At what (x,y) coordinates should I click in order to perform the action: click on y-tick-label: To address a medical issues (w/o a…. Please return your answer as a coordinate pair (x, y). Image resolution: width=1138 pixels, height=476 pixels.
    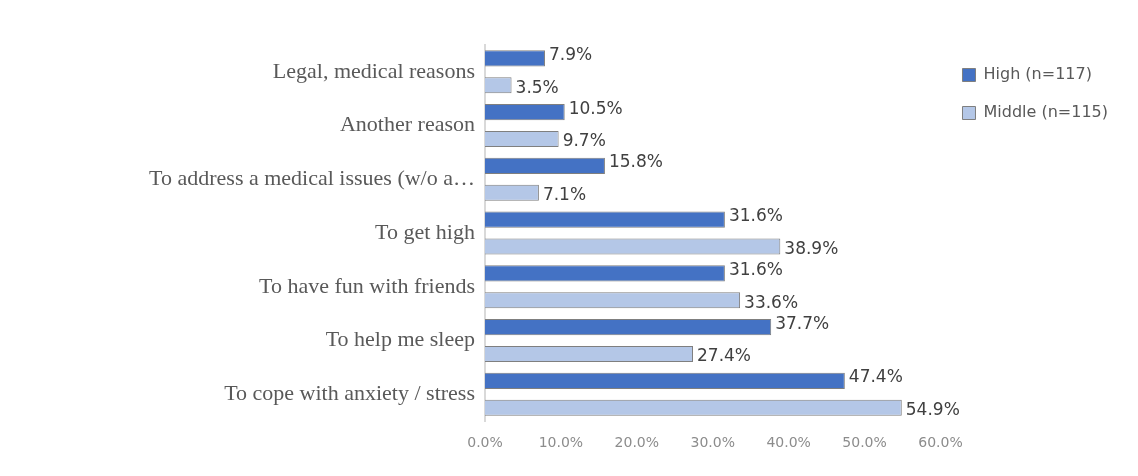
    Looking at the image, I should click on (312, 178).